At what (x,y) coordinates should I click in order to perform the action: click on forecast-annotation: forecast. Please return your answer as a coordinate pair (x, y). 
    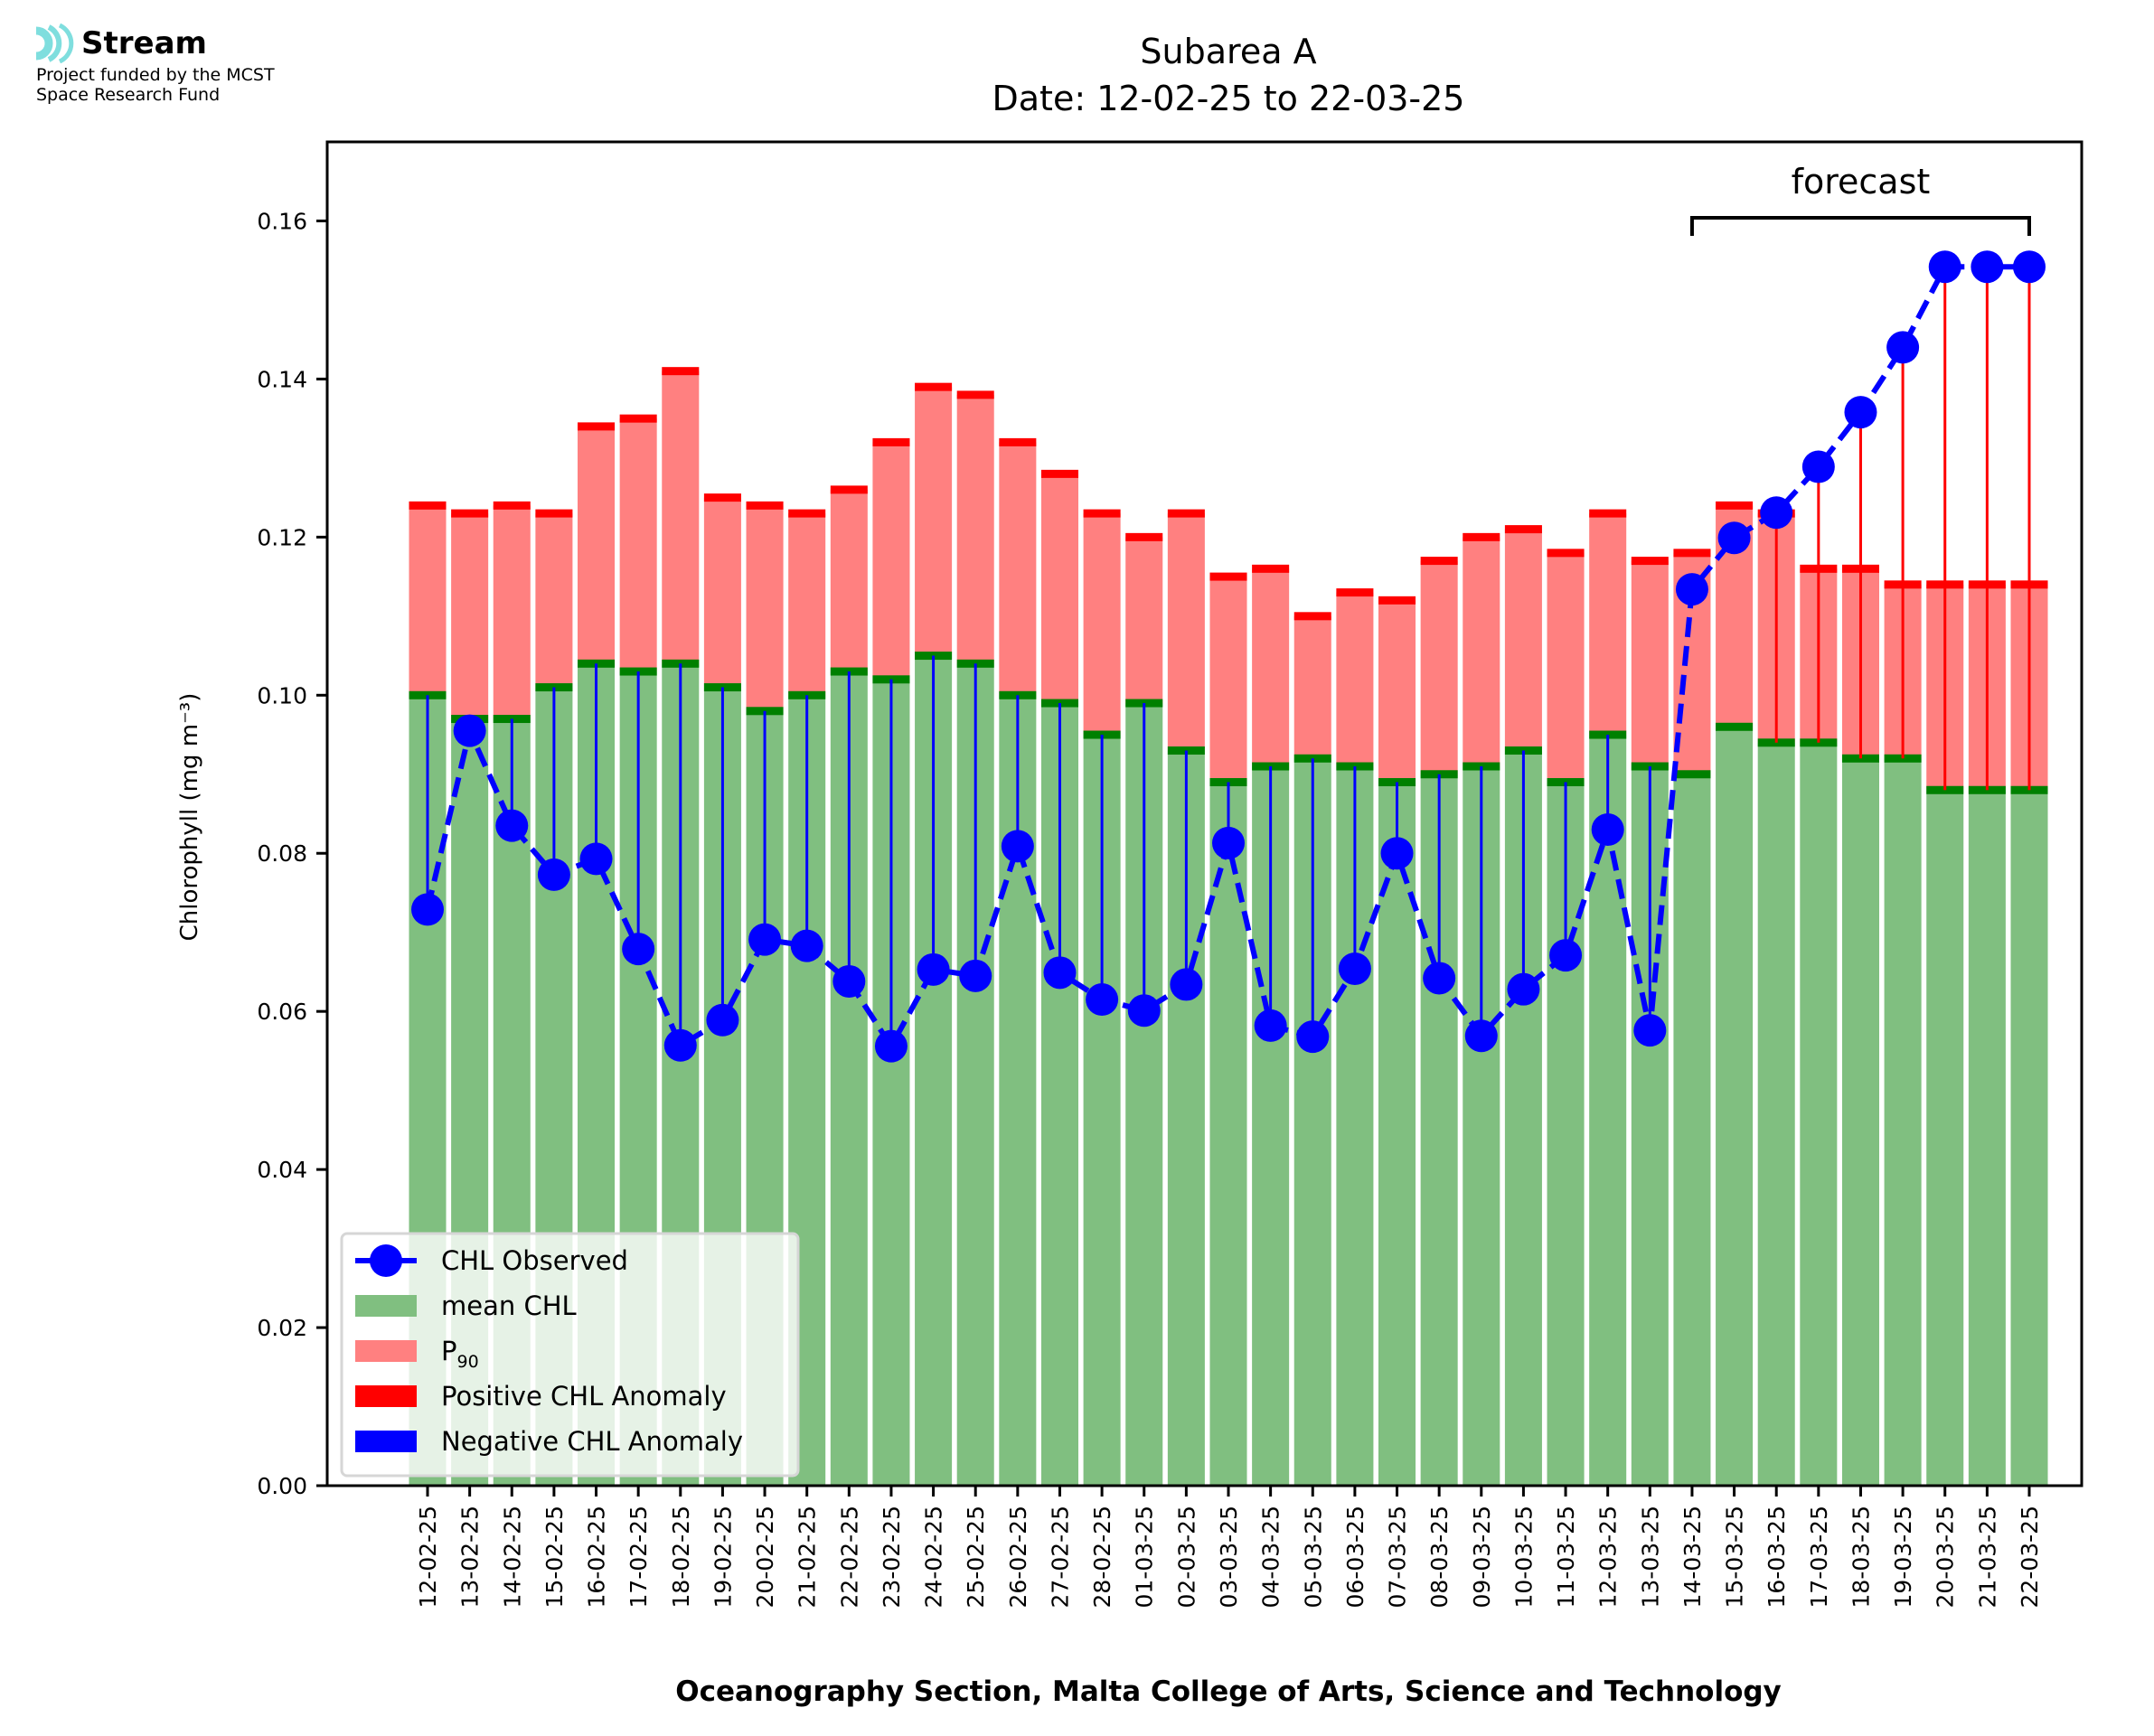
    Looking at the image, I should click on (1860, 199).